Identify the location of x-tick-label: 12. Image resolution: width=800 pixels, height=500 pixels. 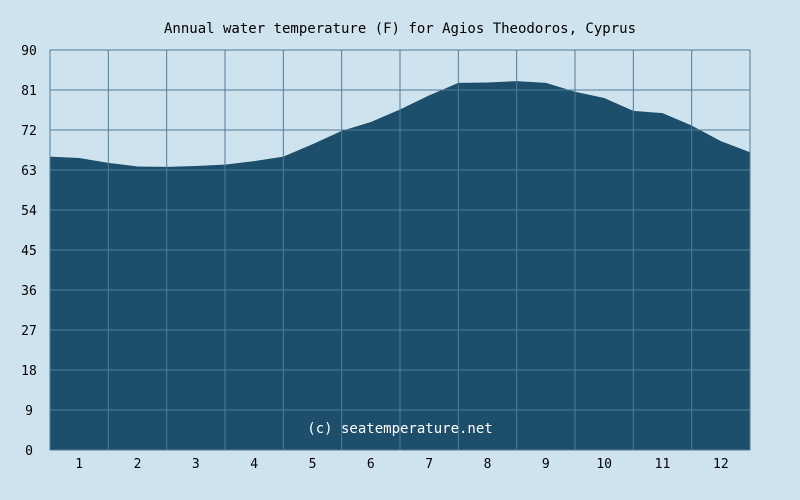
(721, 464).